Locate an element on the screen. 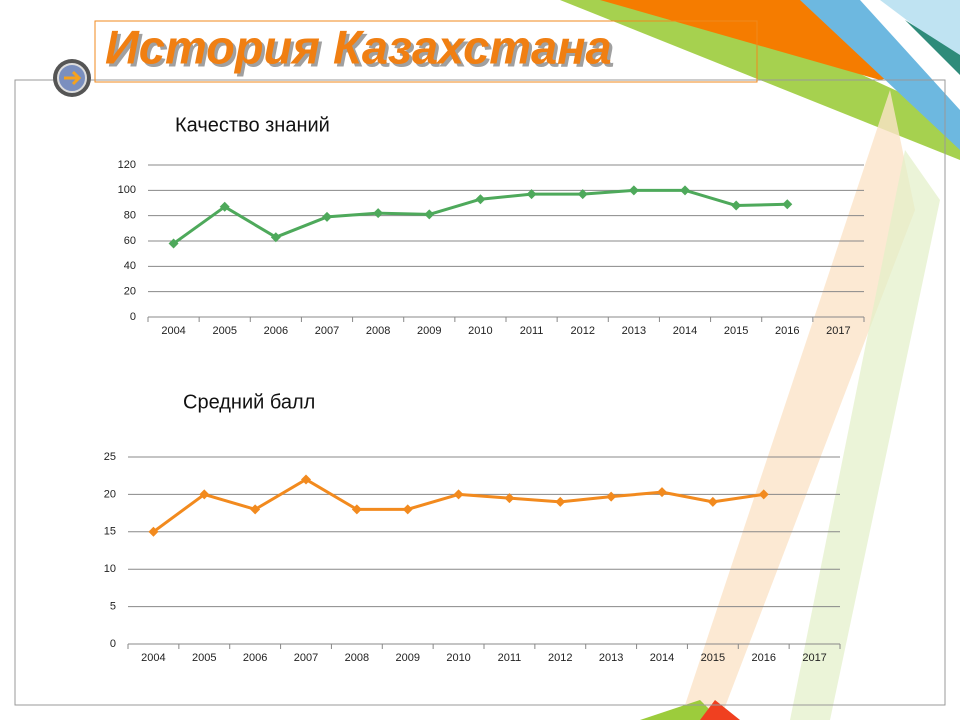  y-tick-label: 100 is located at coordinates (127, 190).